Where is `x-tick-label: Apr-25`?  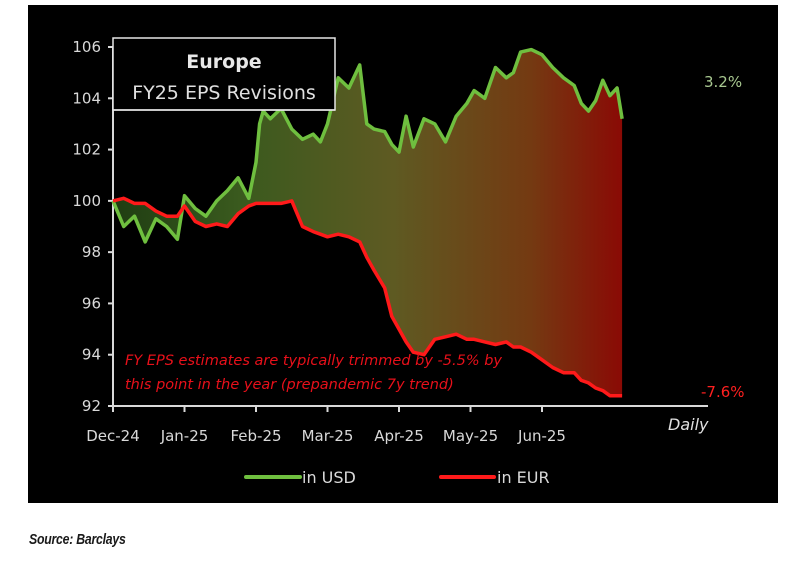
x-tick-label: Apr-25 is located at coordinates (399, 436).